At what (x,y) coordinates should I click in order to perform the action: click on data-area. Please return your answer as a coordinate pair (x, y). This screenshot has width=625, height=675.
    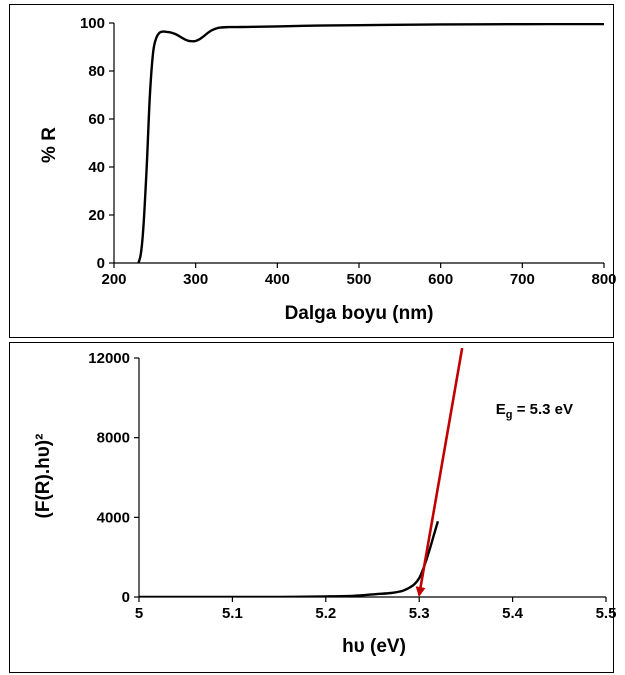
    Looking at the image, I should click on (289, 558).